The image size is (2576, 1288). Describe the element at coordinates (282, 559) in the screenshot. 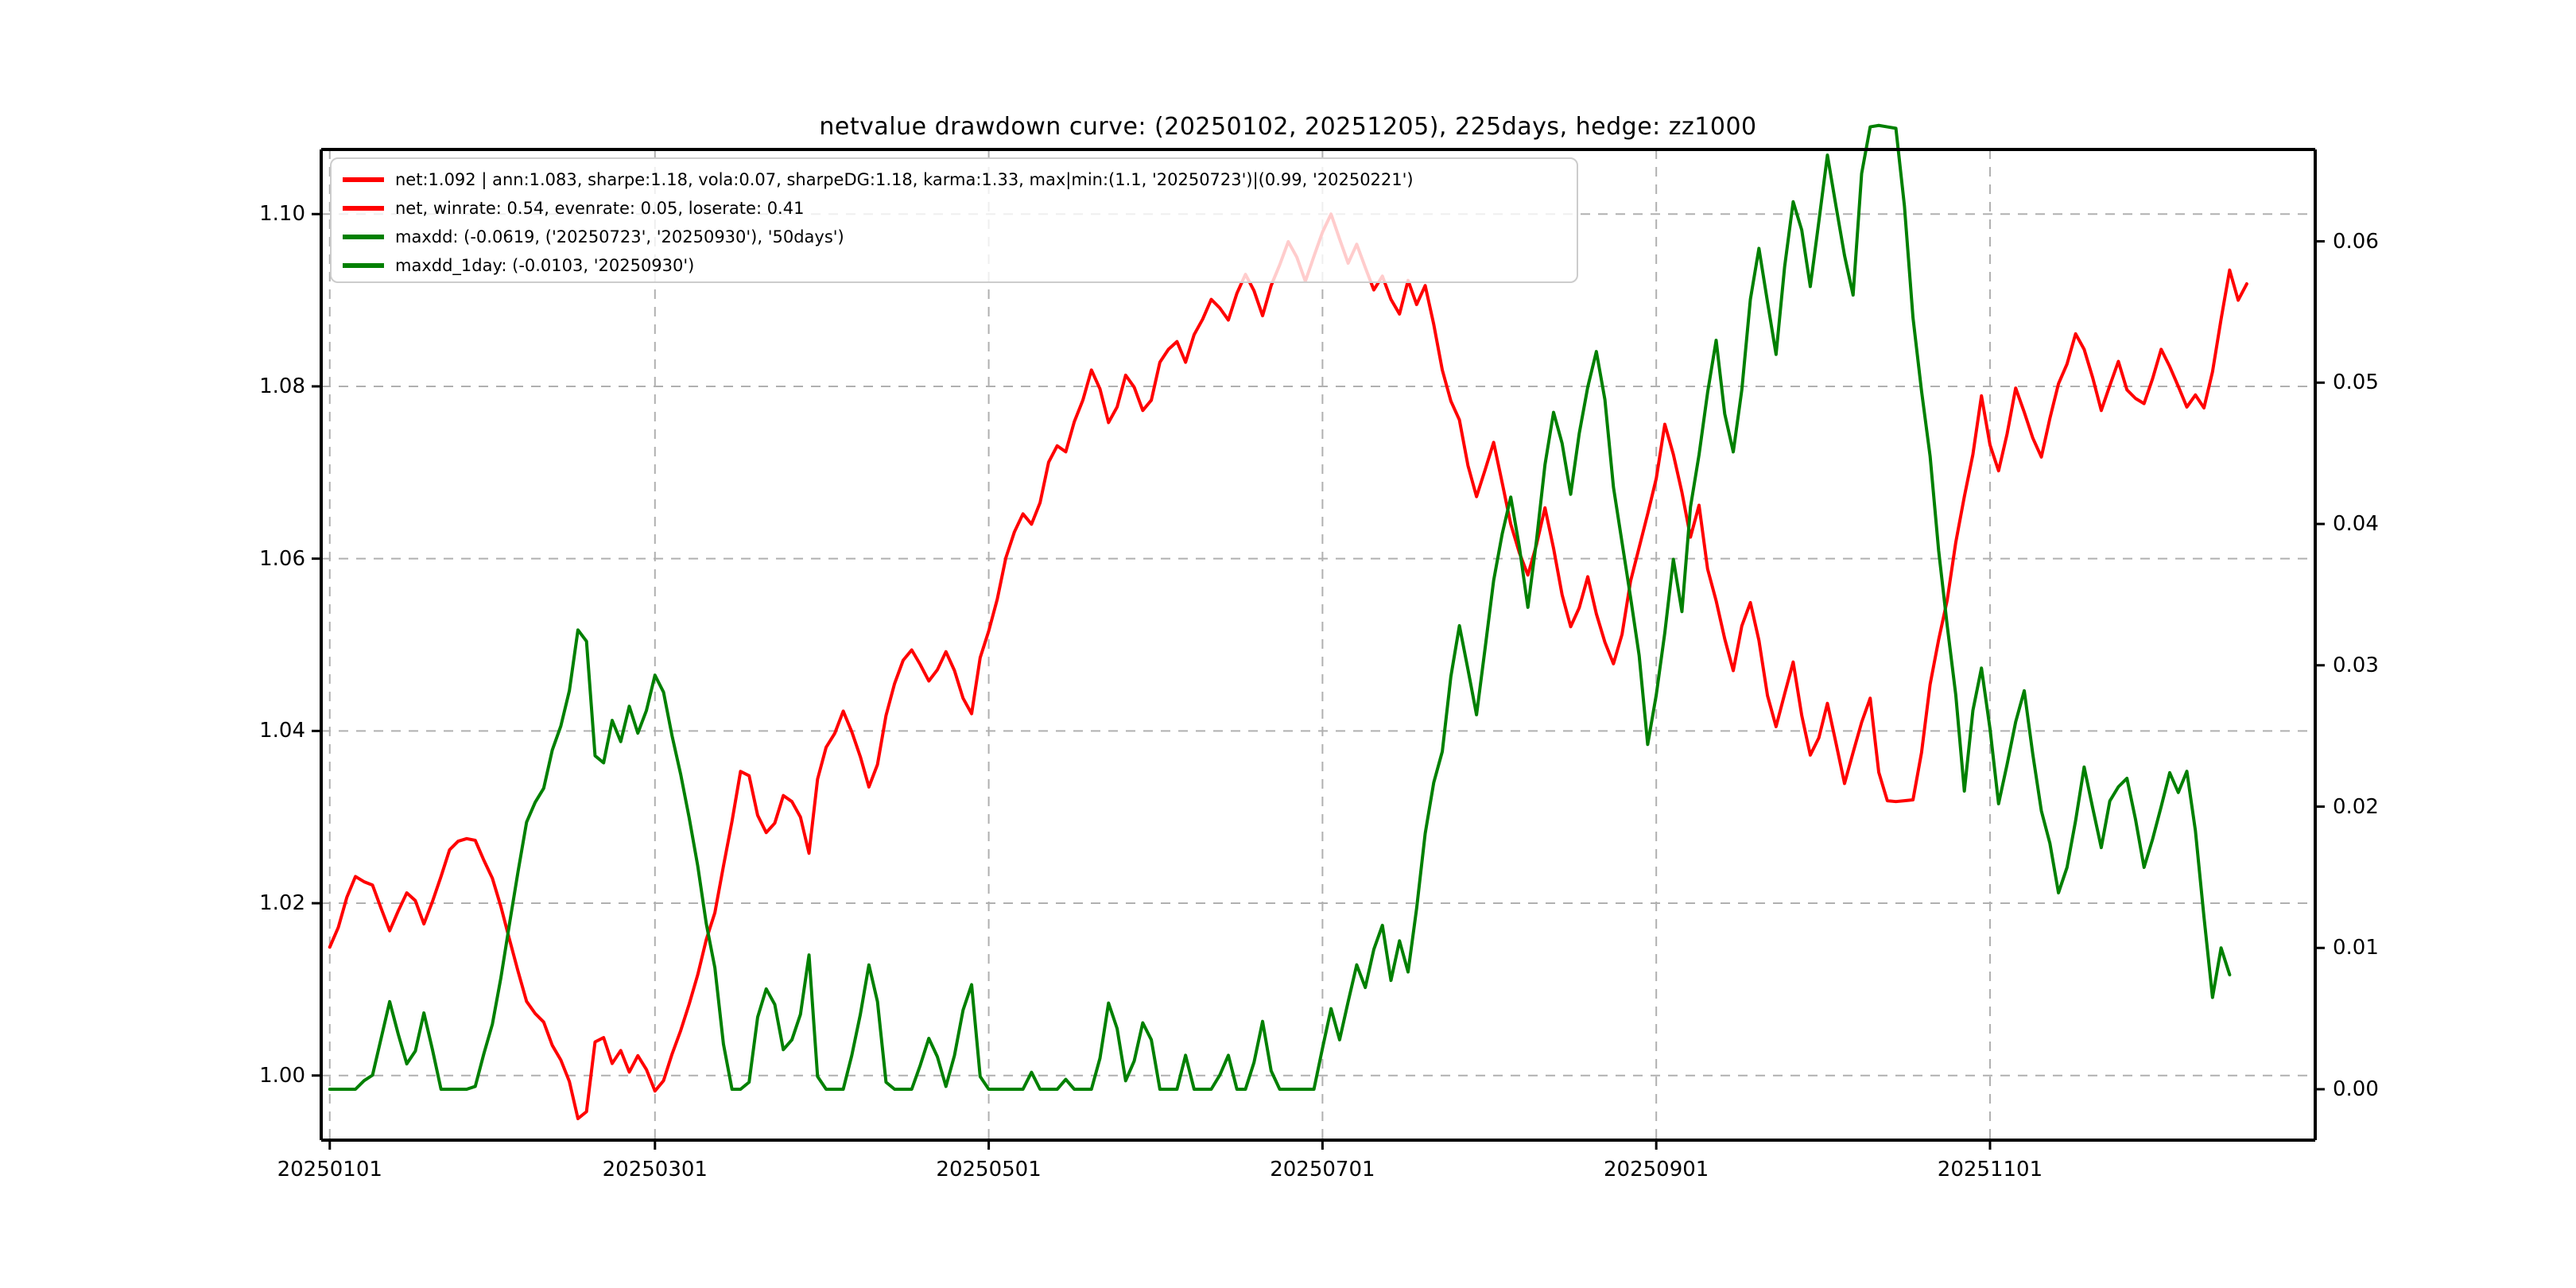

I see `y-axis-left-tick: 1.06` at that location.